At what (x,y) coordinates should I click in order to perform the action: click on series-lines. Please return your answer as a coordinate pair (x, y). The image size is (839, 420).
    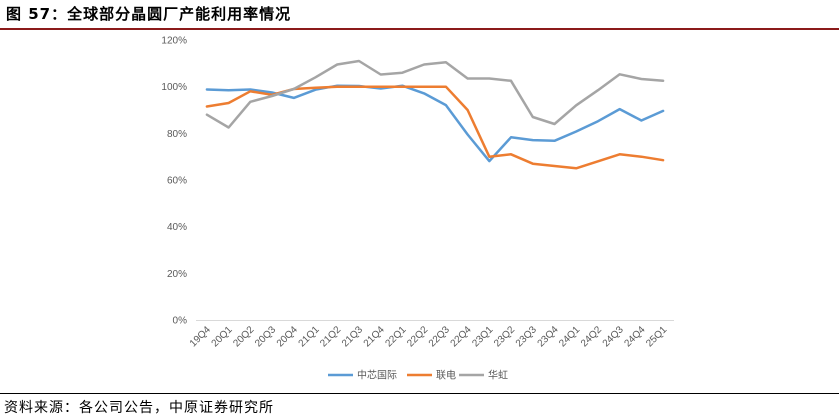
    Looking at the image, I should click on (435, 114).